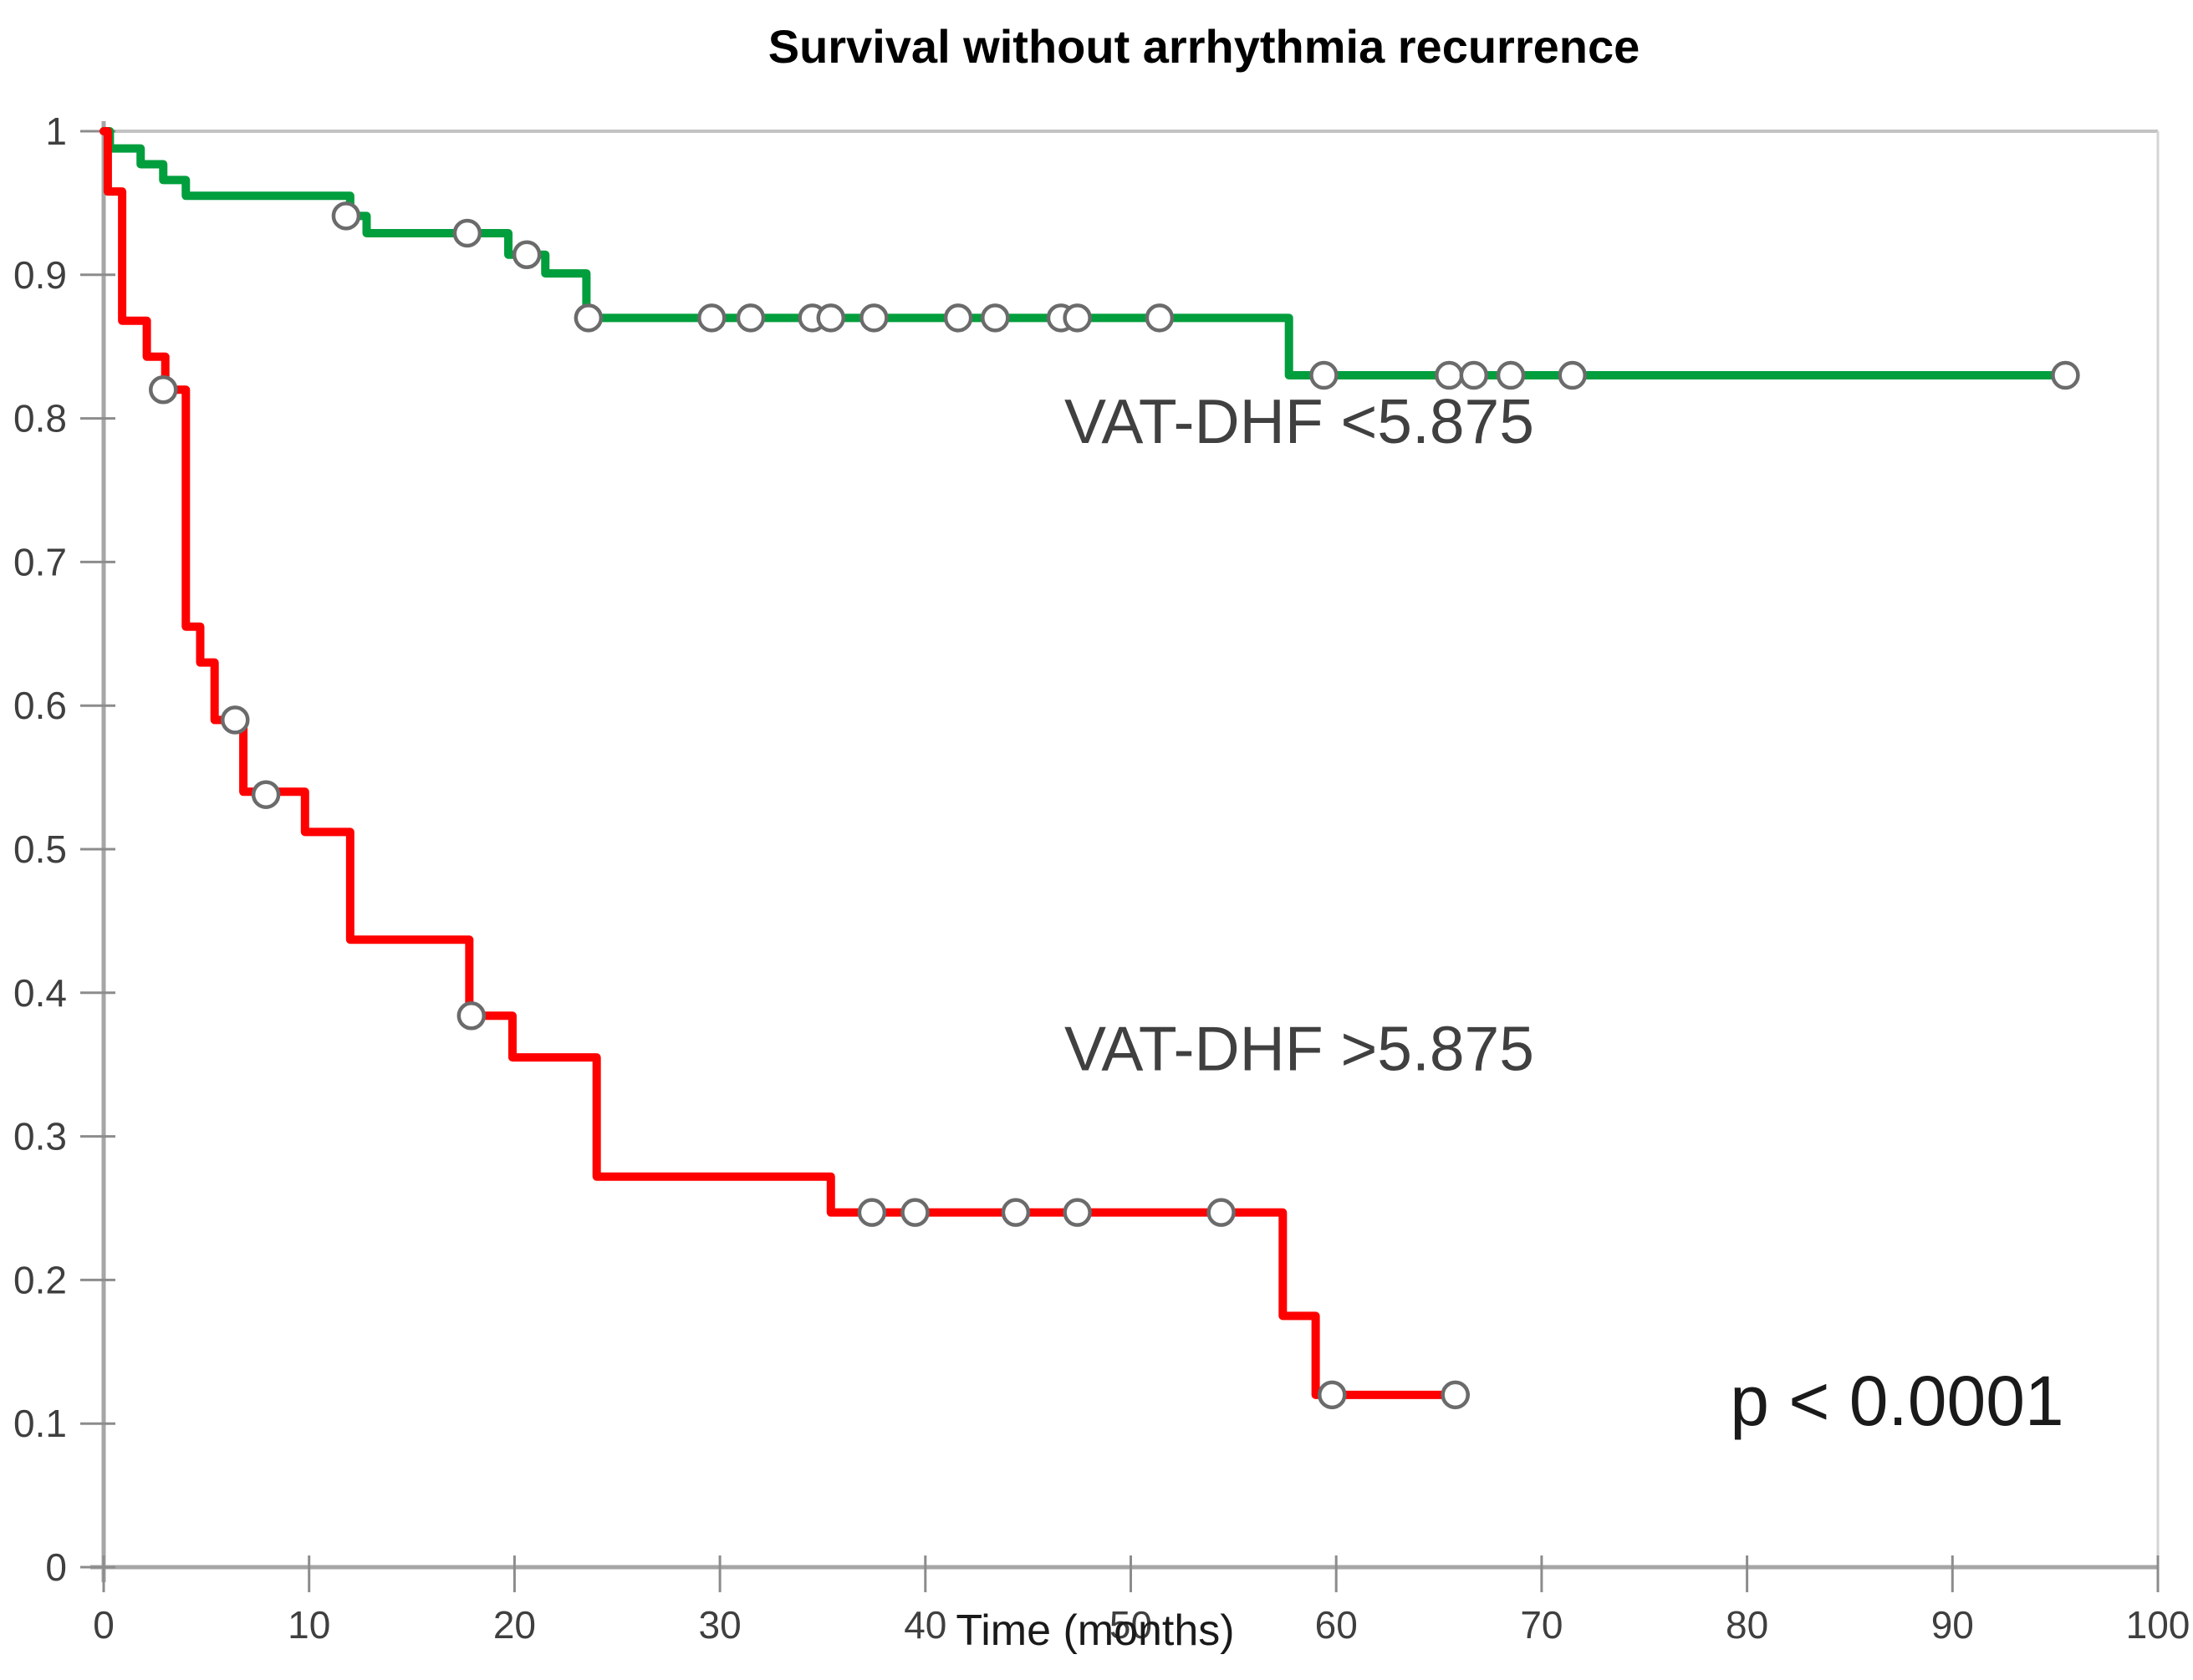 The height and width of the screenshot is (1680, 2193). I want to click on x-tick-label: 60, so click(1336, 1625).